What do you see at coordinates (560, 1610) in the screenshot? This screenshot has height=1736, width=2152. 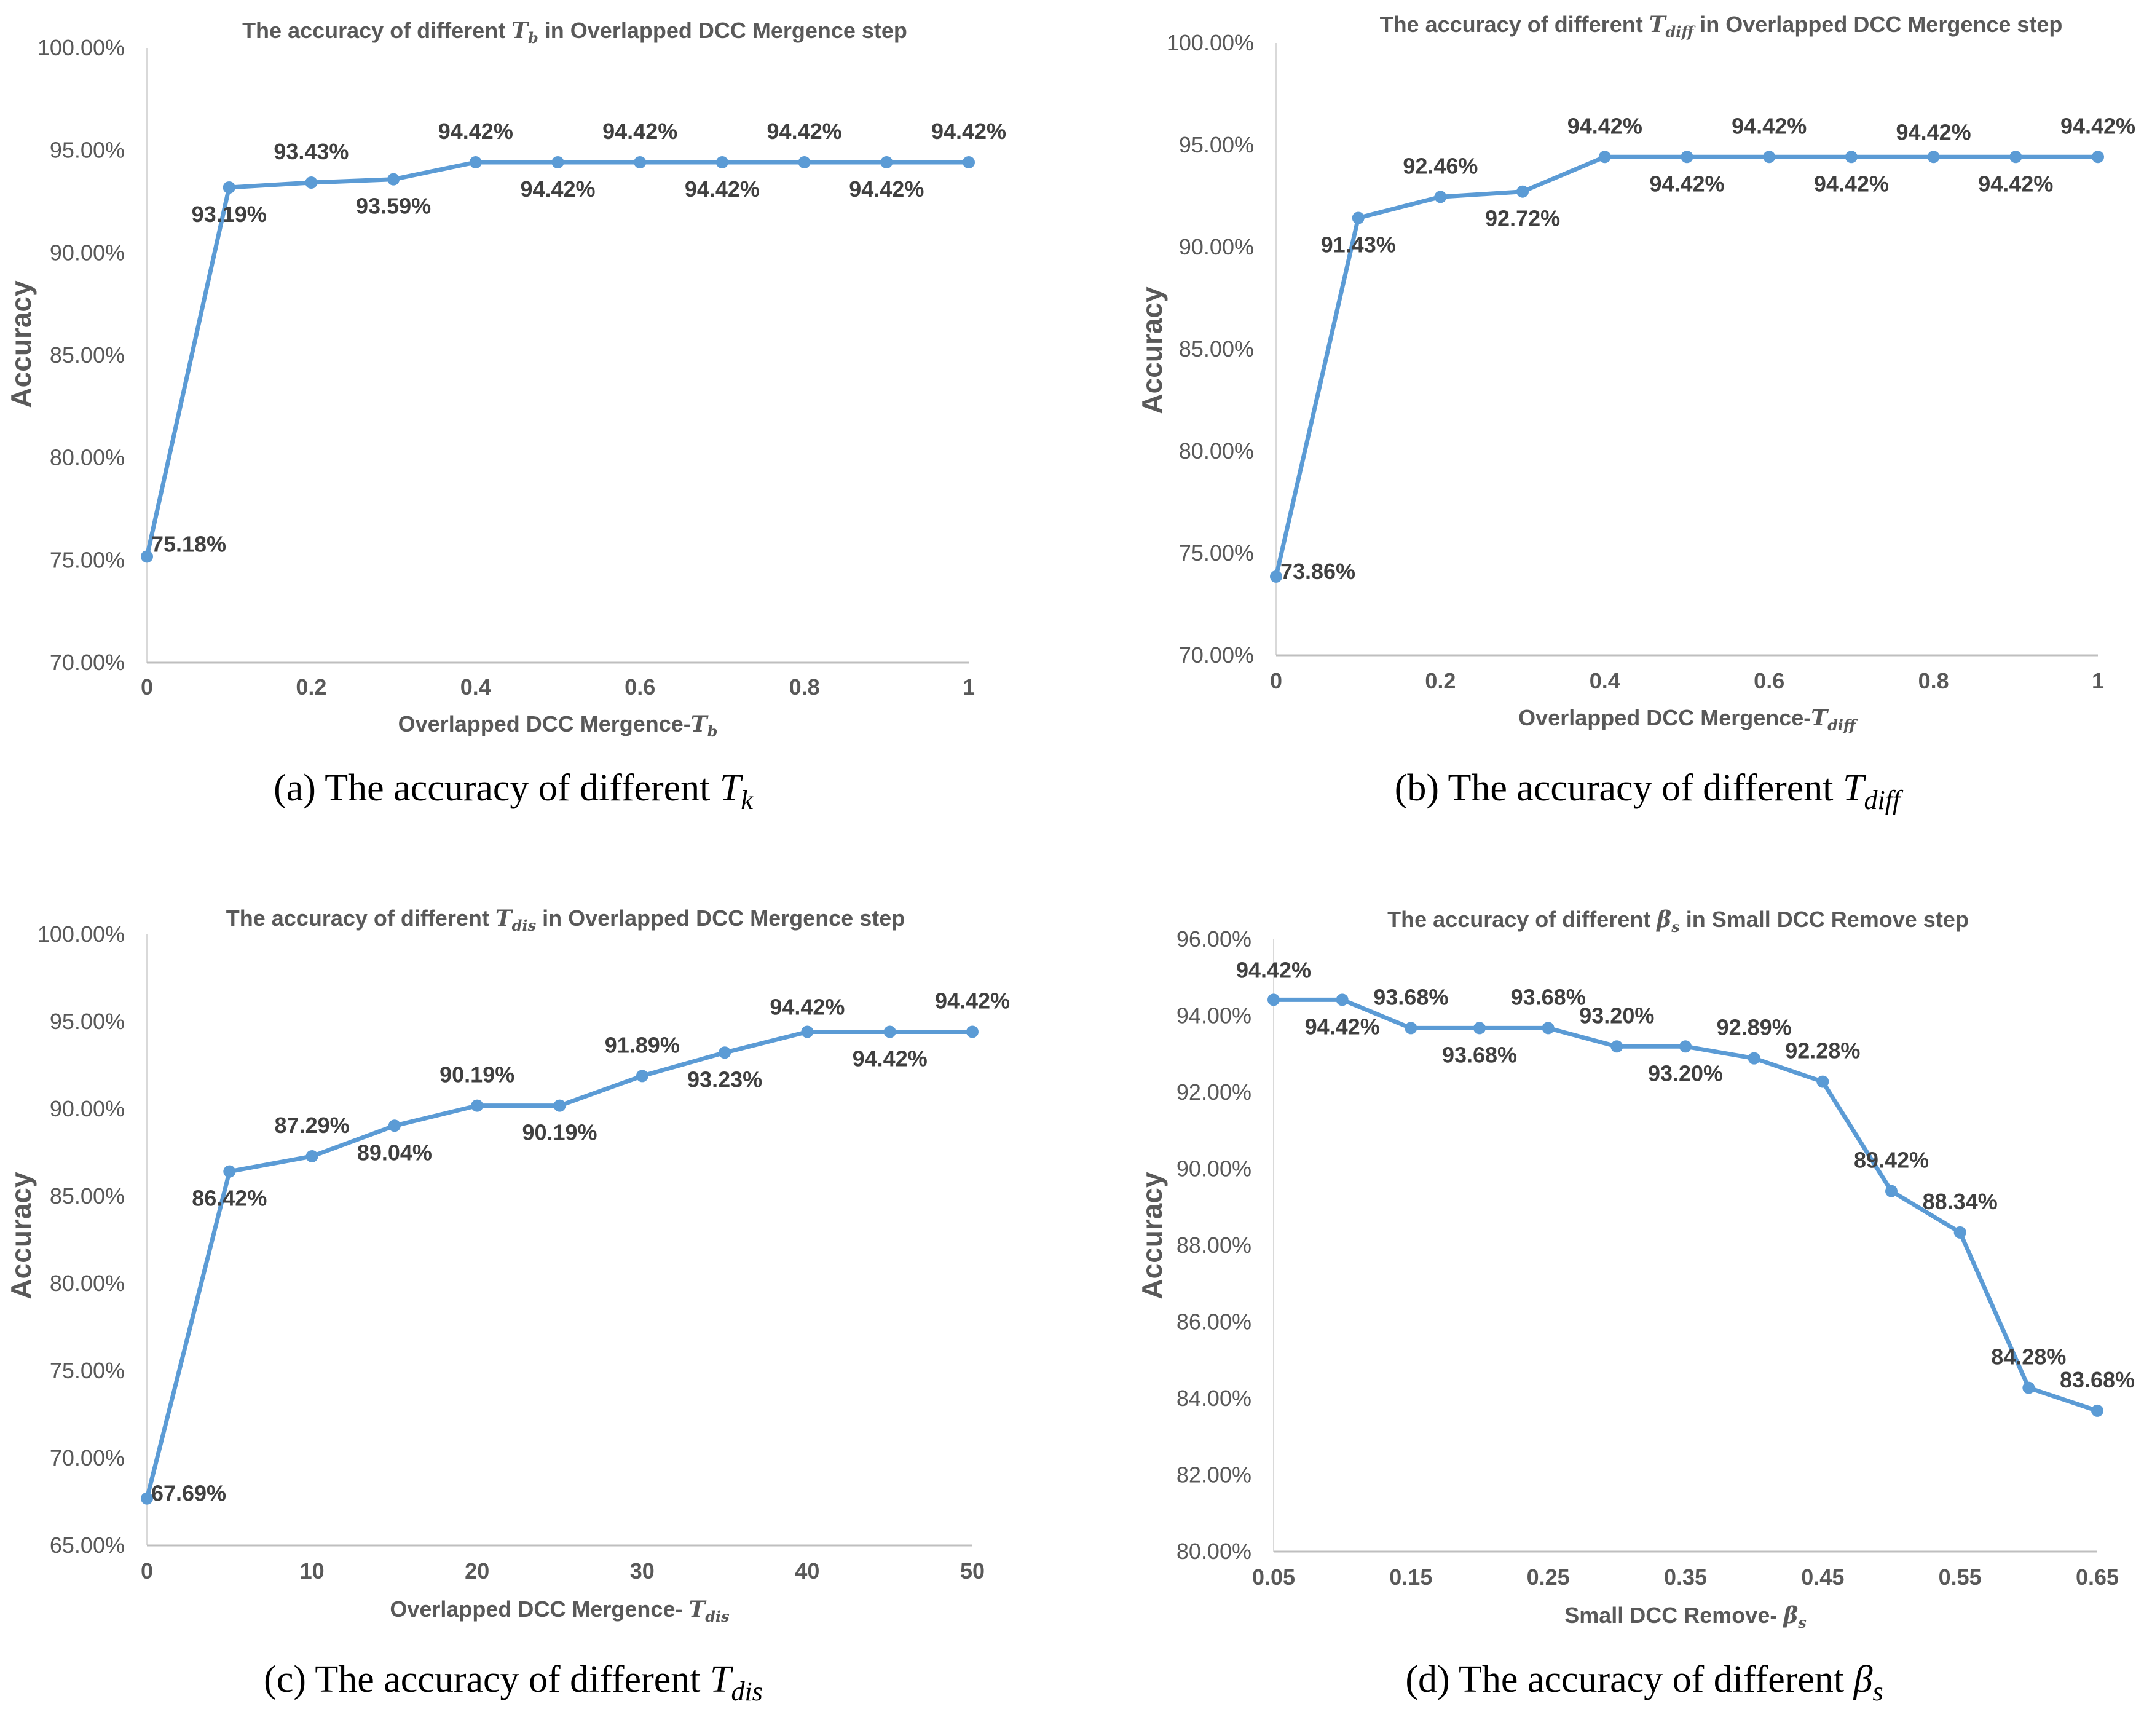 I see `x-axis-label: Overlapped DCC Mergence- Tdis` at bounding box center [560, 1610].